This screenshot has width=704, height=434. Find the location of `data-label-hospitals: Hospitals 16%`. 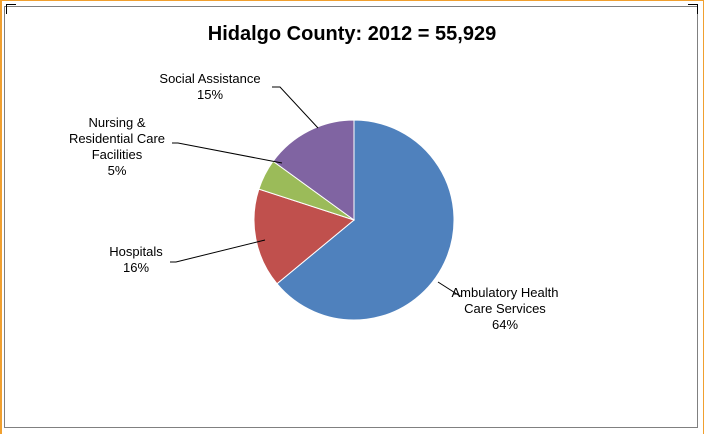

data-label-hospitals: Hospitals 16% is located at coordinates (136, 259).